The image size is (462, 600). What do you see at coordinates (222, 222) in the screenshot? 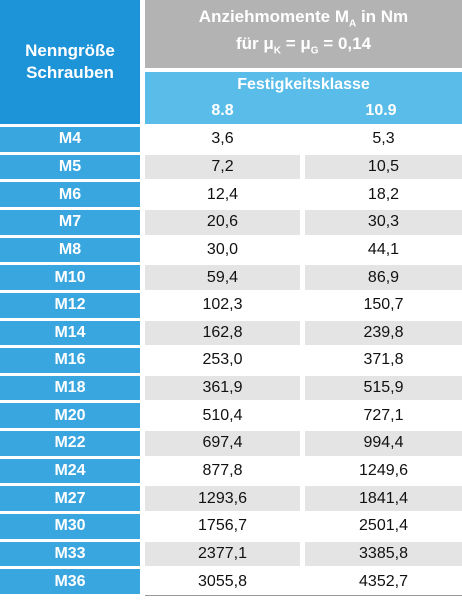
I see `value-cell: 20,6` at bounding box center [222, 222].